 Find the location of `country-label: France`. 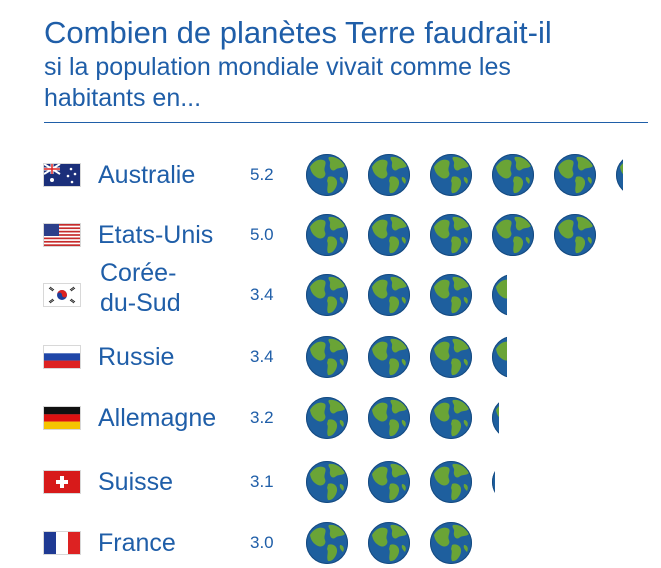

country-label: France is located at coordinates (137, 543).